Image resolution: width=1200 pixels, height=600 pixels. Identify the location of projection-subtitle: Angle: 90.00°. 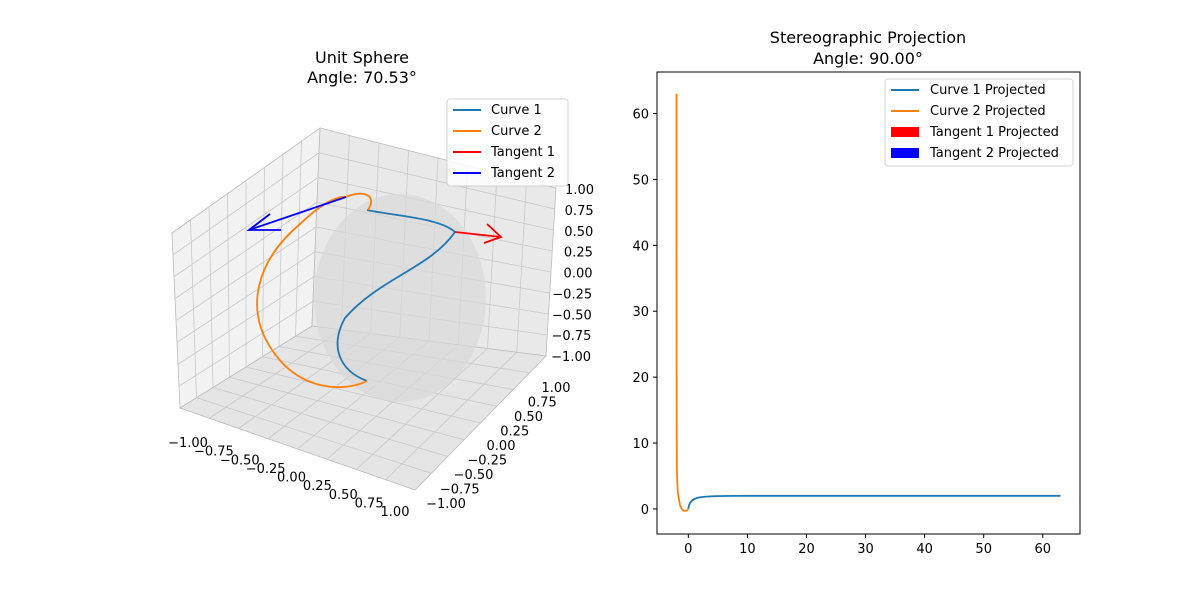
(868, 58).